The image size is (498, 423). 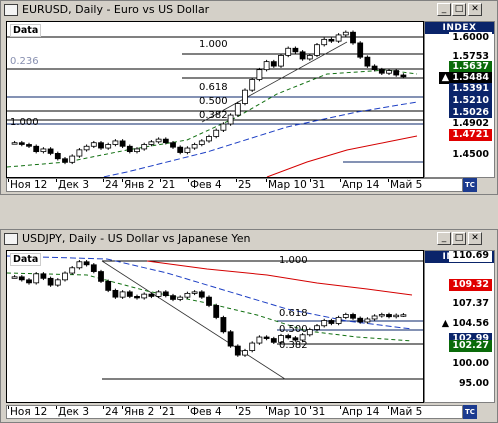 What do you see at coordinates (26, 259) in the screenshot?
I see `data-window-label: Data` at bounding box center [26, 259].